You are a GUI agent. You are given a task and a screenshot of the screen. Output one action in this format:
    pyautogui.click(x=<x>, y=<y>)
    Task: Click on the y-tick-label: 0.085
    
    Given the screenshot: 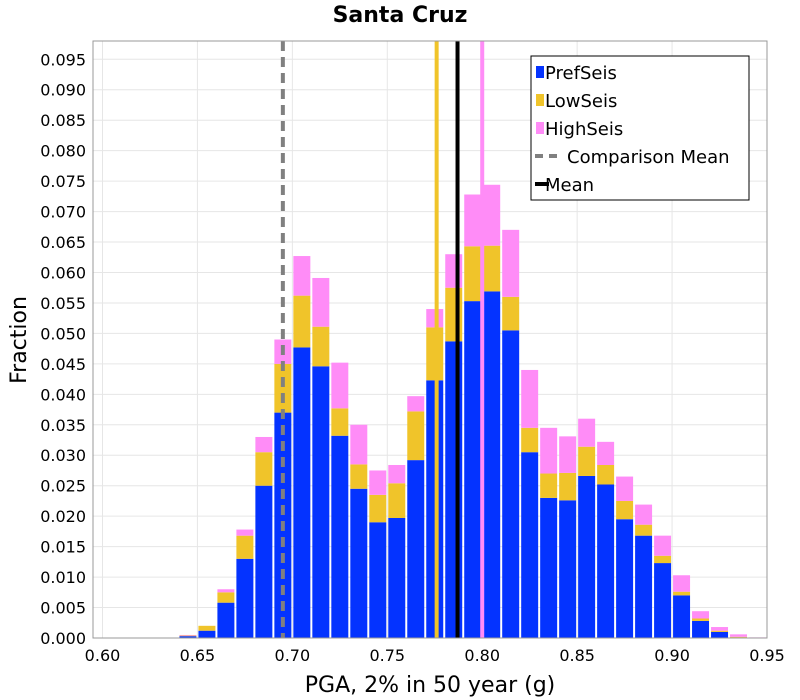 What is the action you would take?
    pyautogui.click(x=63, y=120)
    